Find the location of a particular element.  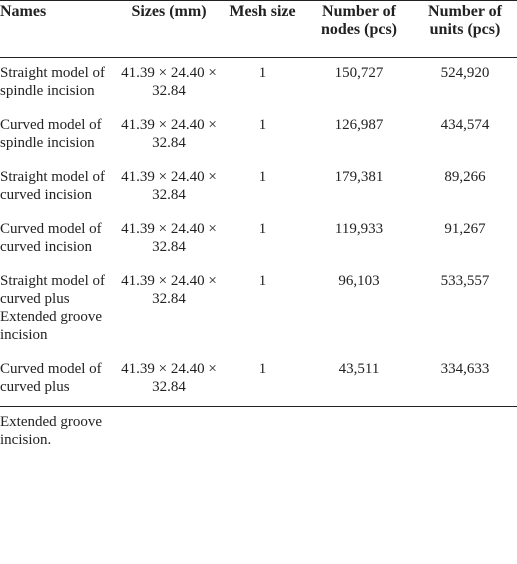

table-cell: 334,633 is located at coordinates (465, 369).